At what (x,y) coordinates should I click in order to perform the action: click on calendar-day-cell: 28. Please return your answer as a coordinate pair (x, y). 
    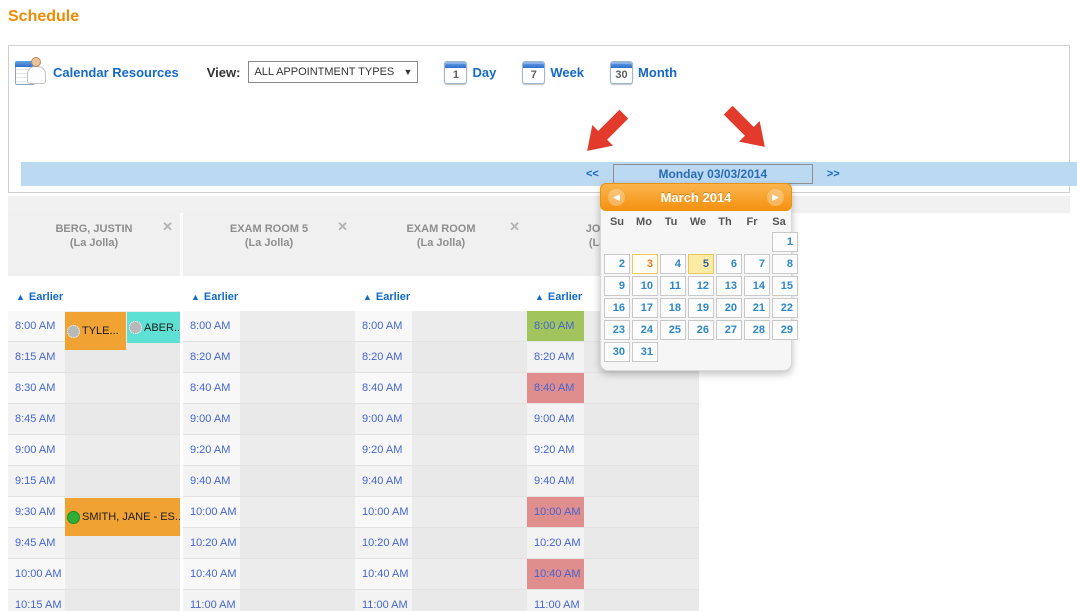
    Looking at the image, I should click on (757, 330).